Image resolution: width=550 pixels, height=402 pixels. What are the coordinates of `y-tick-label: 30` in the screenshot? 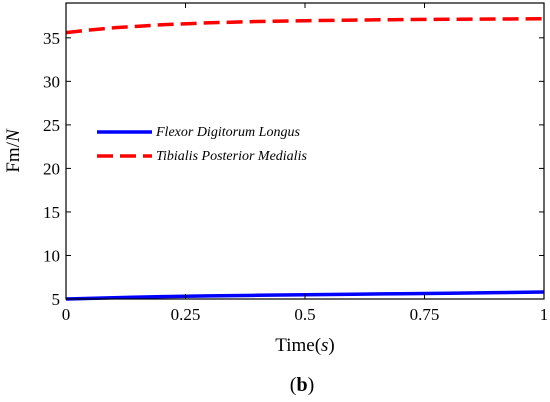 It's located at (51, 81).